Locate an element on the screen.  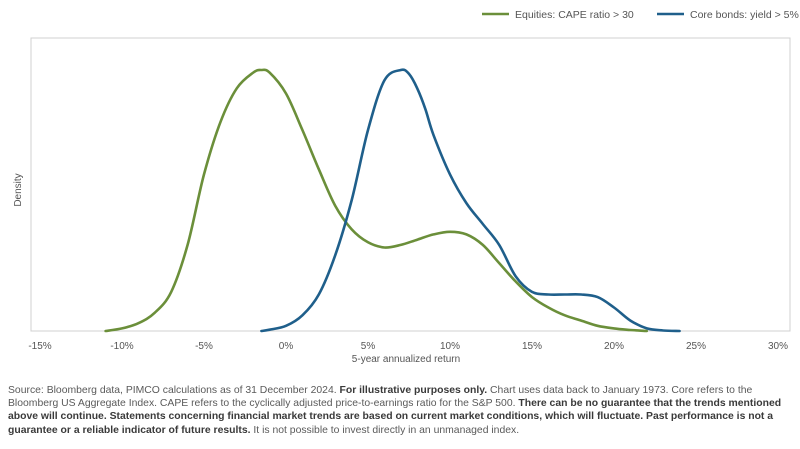
x-tick-label: 5% is located at coordinates (368, 346).